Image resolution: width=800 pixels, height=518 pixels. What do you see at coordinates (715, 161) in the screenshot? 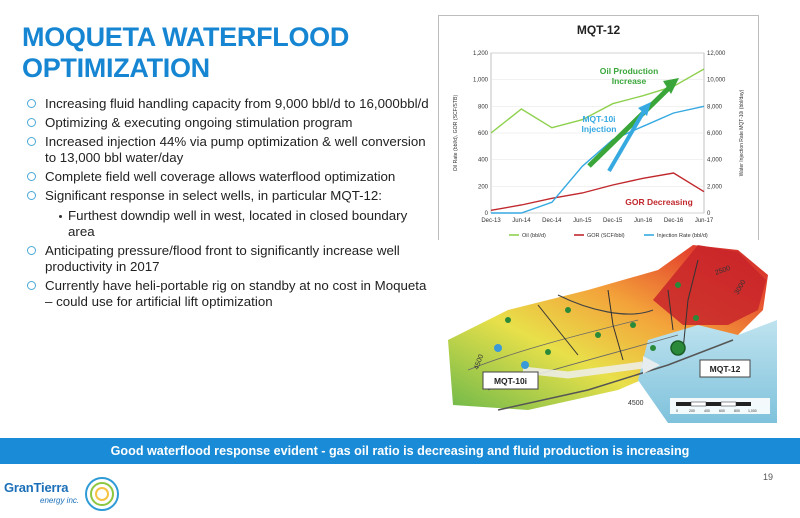
I see `right-tick-label: 4,000` at bounding box center [715, 161].